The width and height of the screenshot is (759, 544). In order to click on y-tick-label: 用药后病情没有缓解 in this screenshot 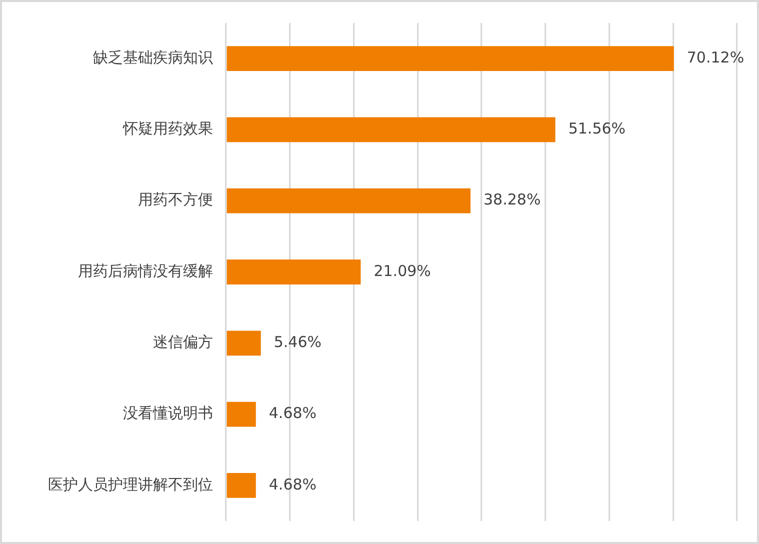, I will do `click(145, 271)`.